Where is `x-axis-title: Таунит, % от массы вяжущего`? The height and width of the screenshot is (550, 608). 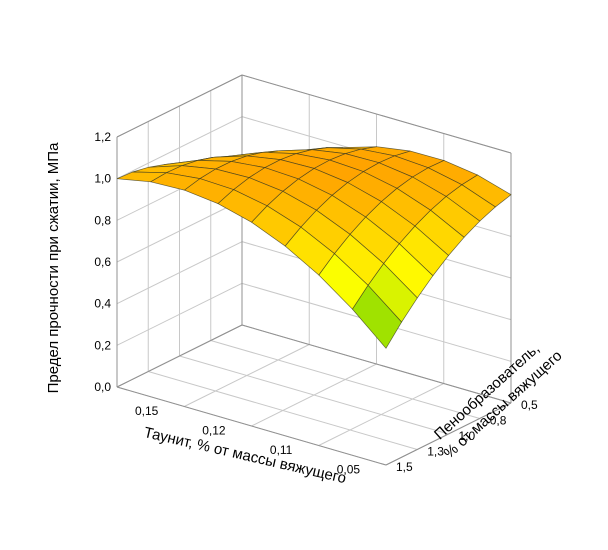
x-axis-title: Таунит, % от массы вяжущего is located at coordinates (245, 455).